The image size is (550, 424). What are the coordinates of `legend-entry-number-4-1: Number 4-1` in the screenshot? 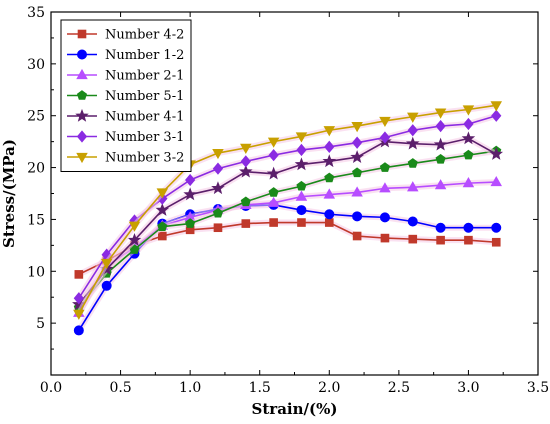 It's located at (125, 116).